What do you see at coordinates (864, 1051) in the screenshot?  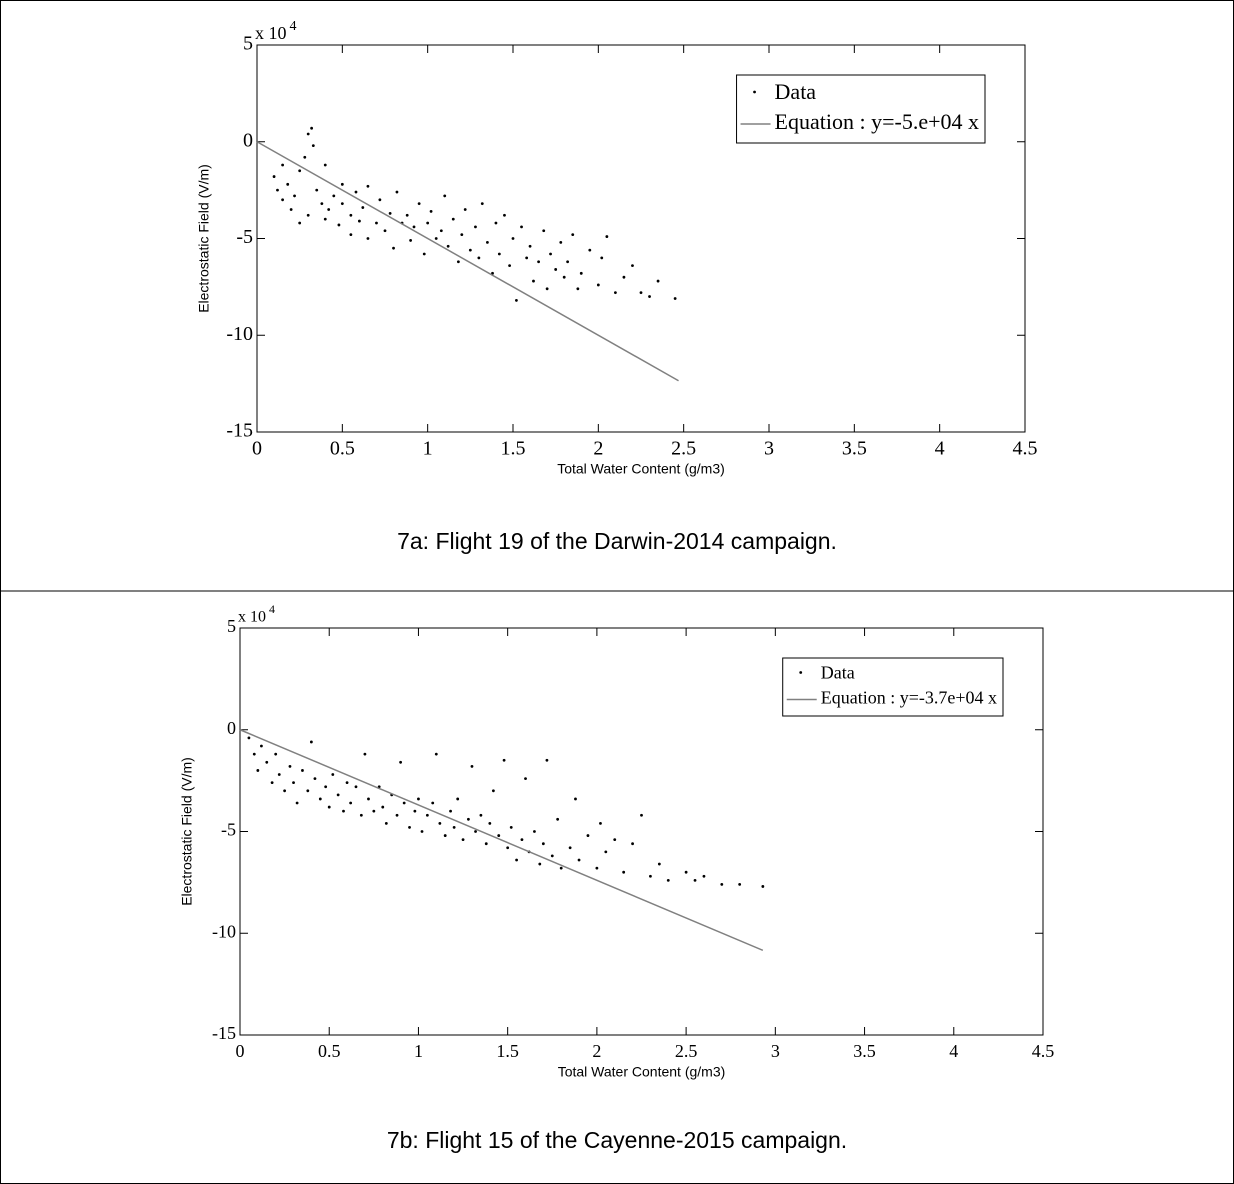 I see `x-tick-label: 3.5` at bounding box center [864, 1051].